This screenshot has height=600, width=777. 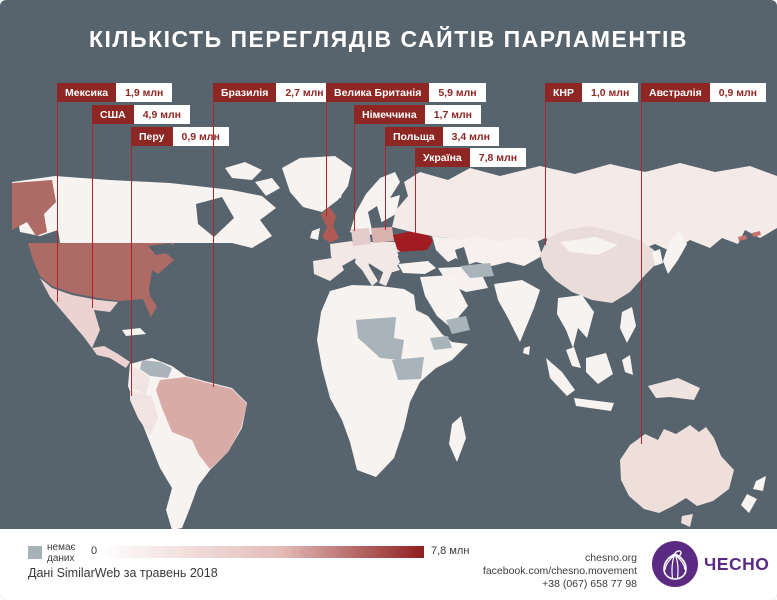 I want to click on country-value: 1,9 млн, so click(x=144, y=92).